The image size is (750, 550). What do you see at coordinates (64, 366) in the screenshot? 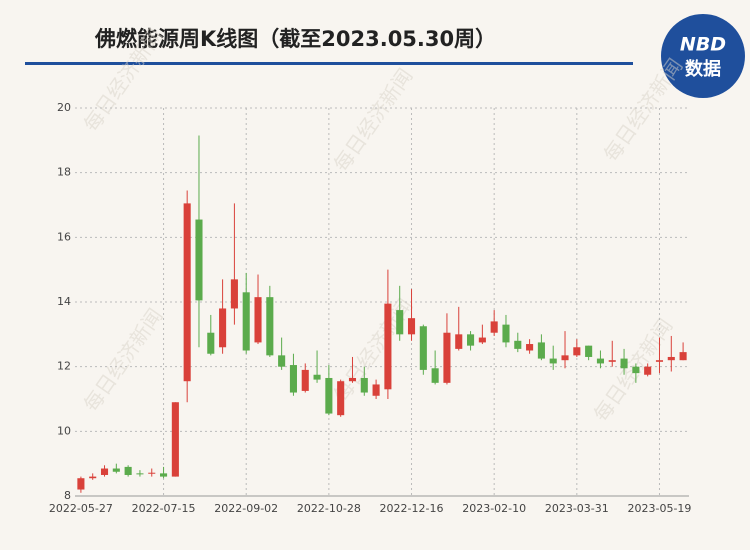
I see `y-tick-label: 12` at bounding box center [64, 366].